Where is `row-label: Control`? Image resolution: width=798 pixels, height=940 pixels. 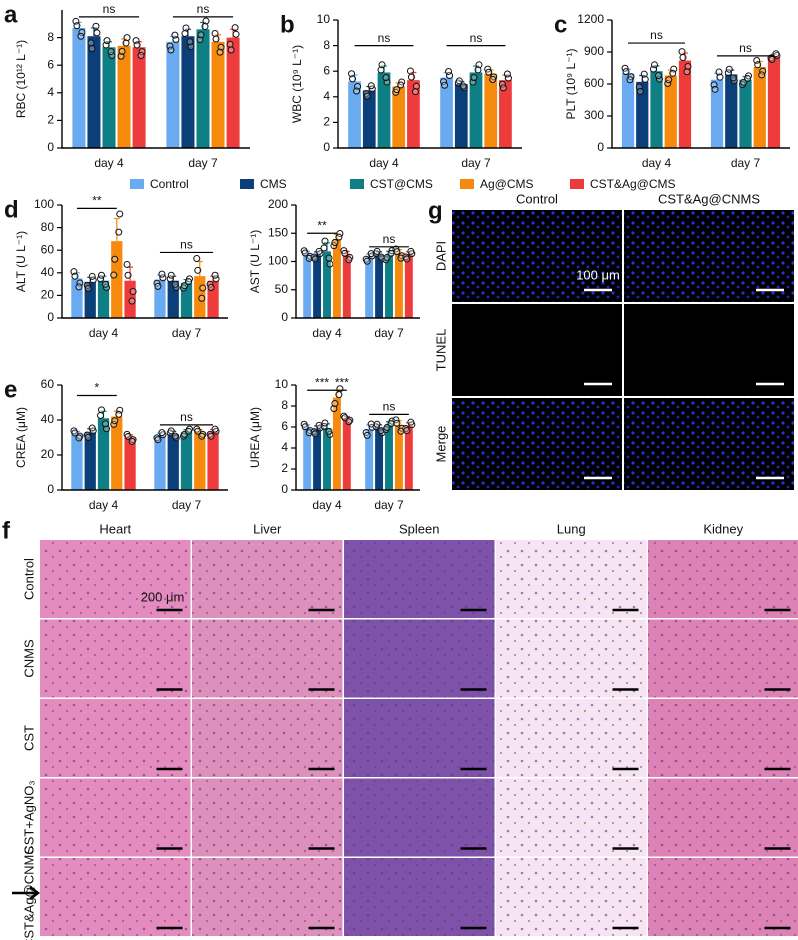
row-label: Control is located at coordinates (28, 579).